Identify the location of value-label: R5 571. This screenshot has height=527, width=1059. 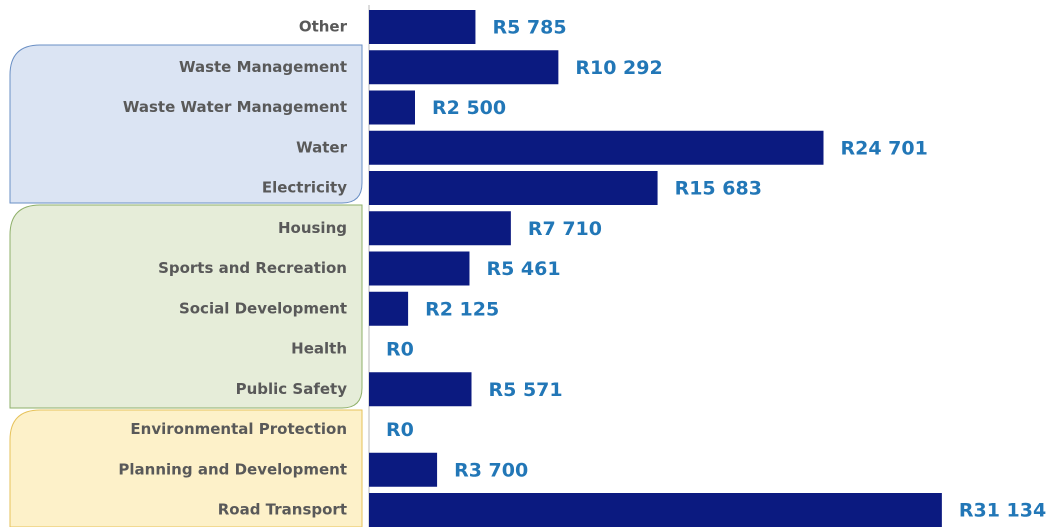
(526, 390).